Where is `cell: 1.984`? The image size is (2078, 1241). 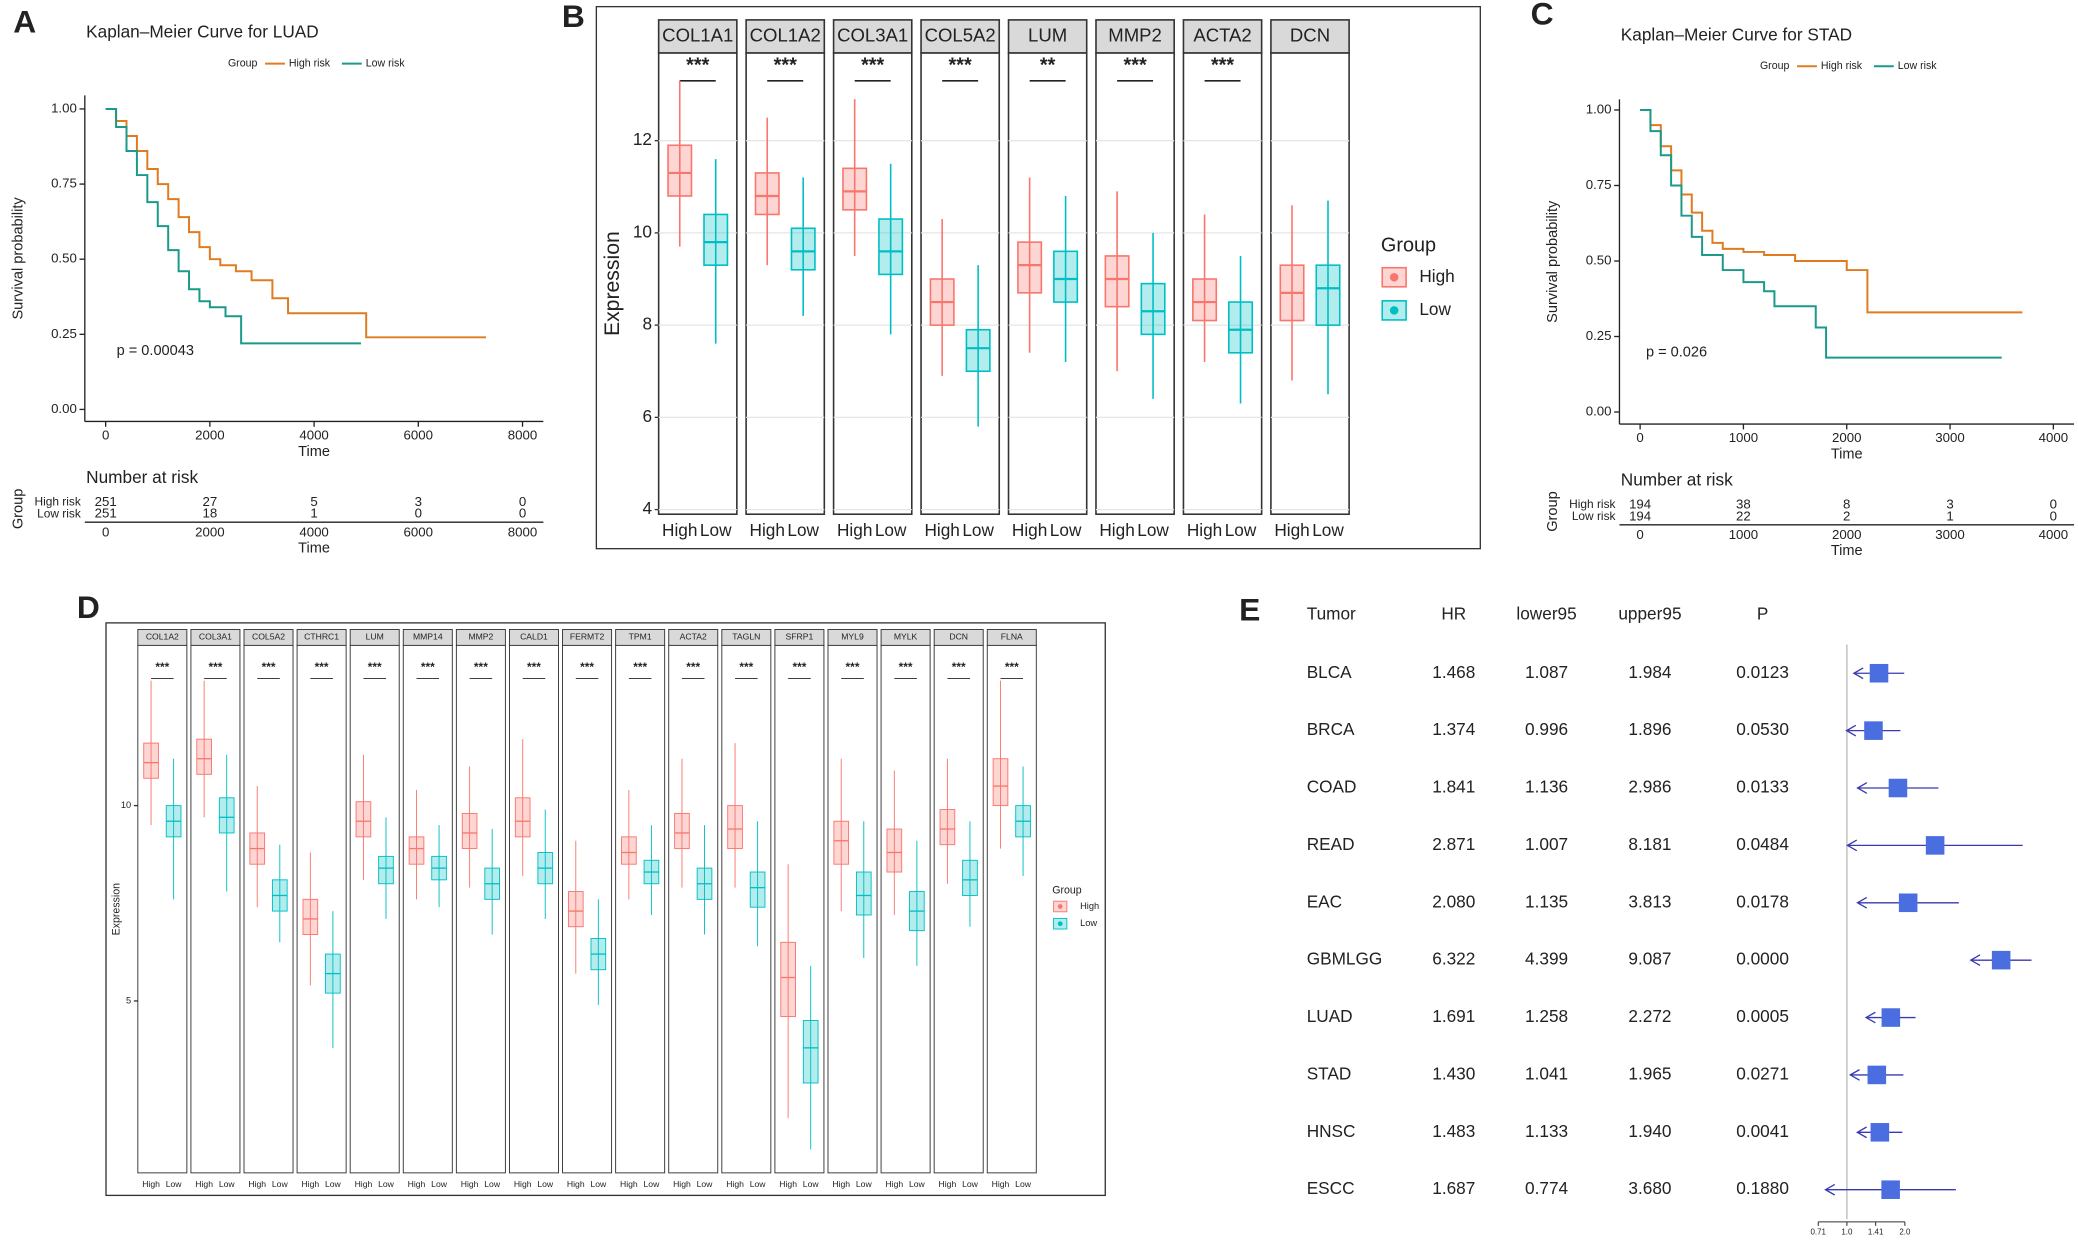 cell: 1.984 is located at coordinates (1650, 672).